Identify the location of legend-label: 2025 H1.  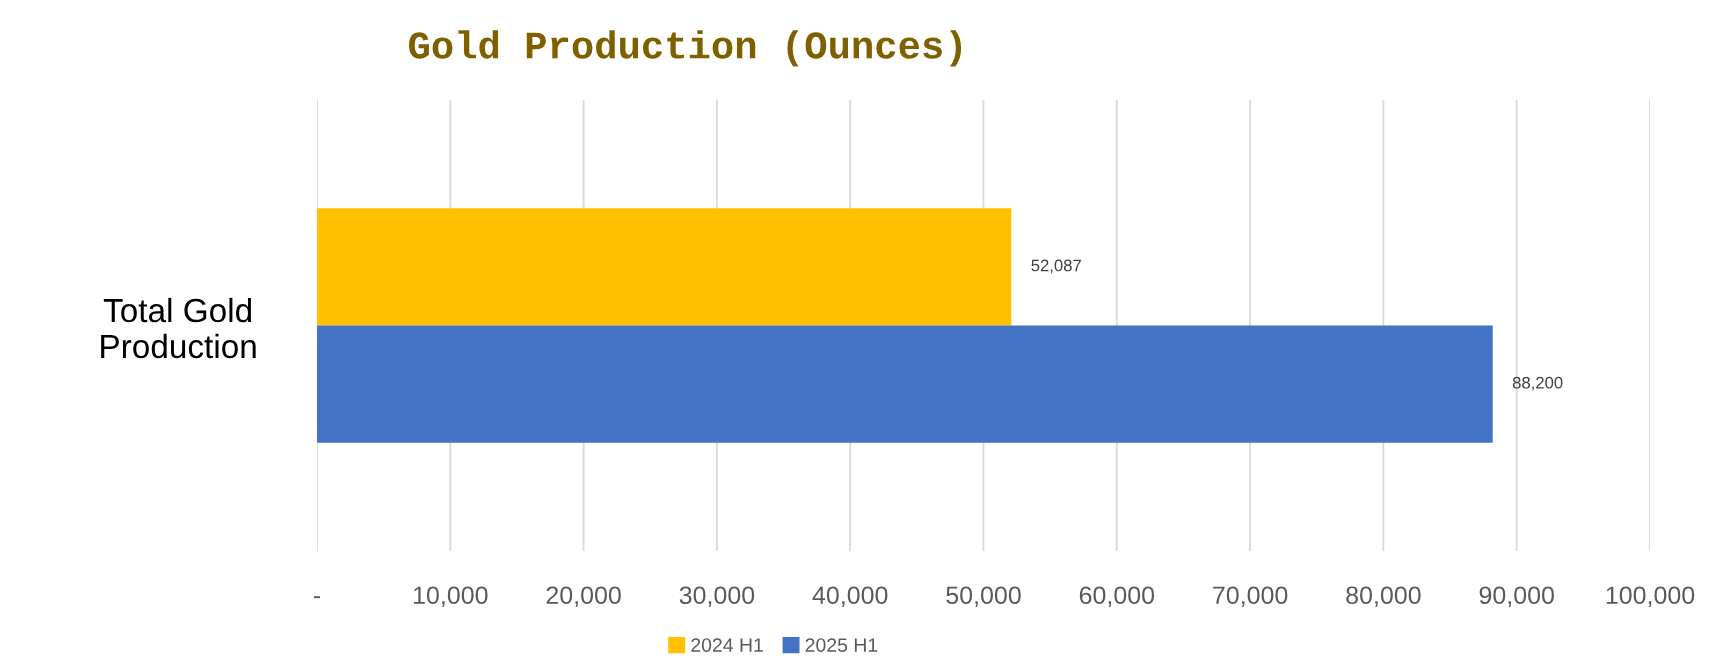
(841, 645).